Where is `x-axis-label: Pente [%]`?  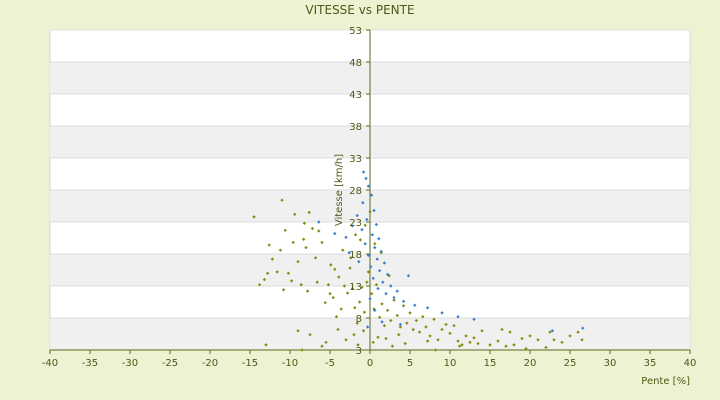 x-axis-label: Pente [%] is located at coordinates (665, 381).